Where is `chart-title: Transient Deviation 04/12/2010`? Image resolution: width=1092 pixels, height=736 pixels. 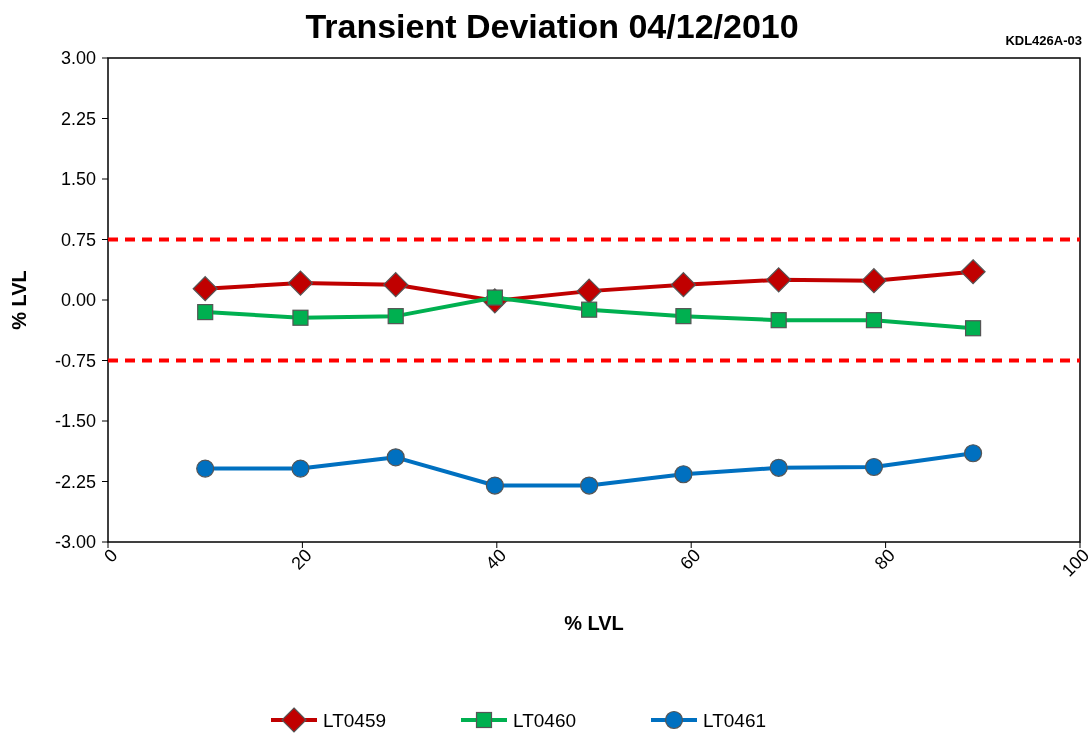
chart-title: Transient Deviation 04/12/2010 is located at coordinates (552, 26).